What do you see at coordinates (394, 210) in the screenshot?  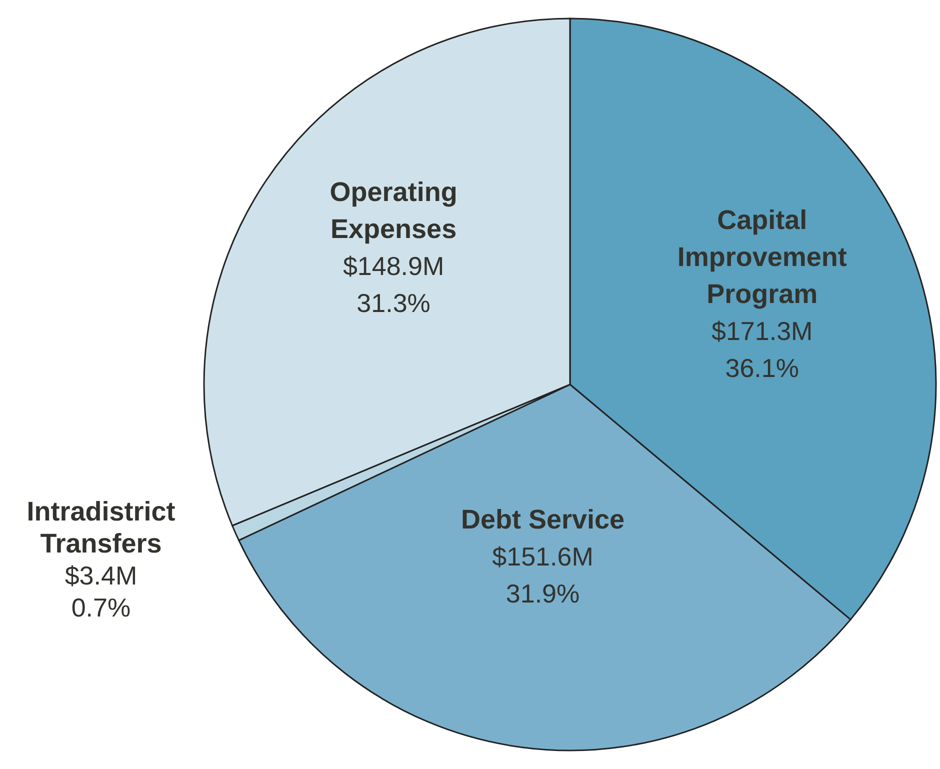 I see `category-label: Operating Expenses` at bounding box center [394, 210].